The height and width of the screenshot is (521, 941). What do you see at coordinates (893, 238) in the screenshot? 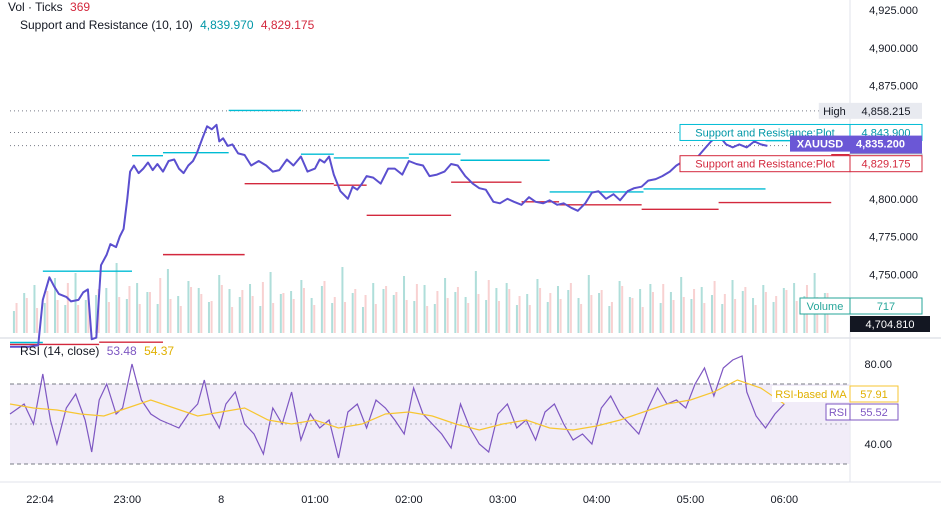
I see `price-axis-tick: 4,775.000` at bounding box center [893, 238].